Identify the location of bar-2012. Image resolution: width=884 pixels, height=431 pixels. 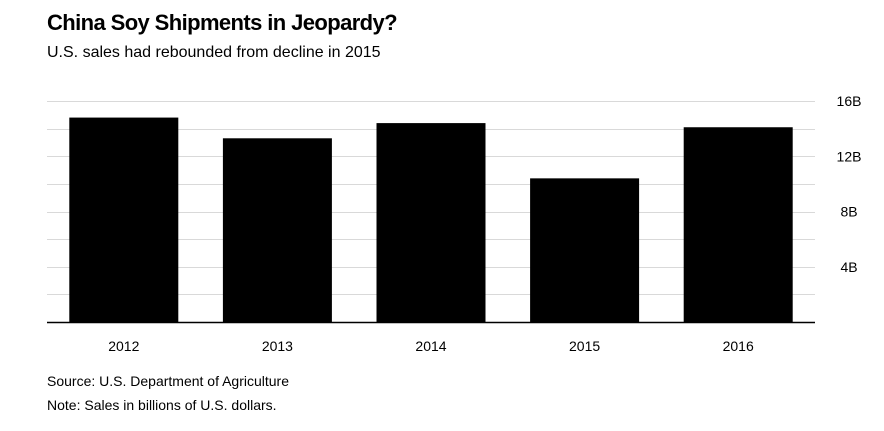
(124, 219).